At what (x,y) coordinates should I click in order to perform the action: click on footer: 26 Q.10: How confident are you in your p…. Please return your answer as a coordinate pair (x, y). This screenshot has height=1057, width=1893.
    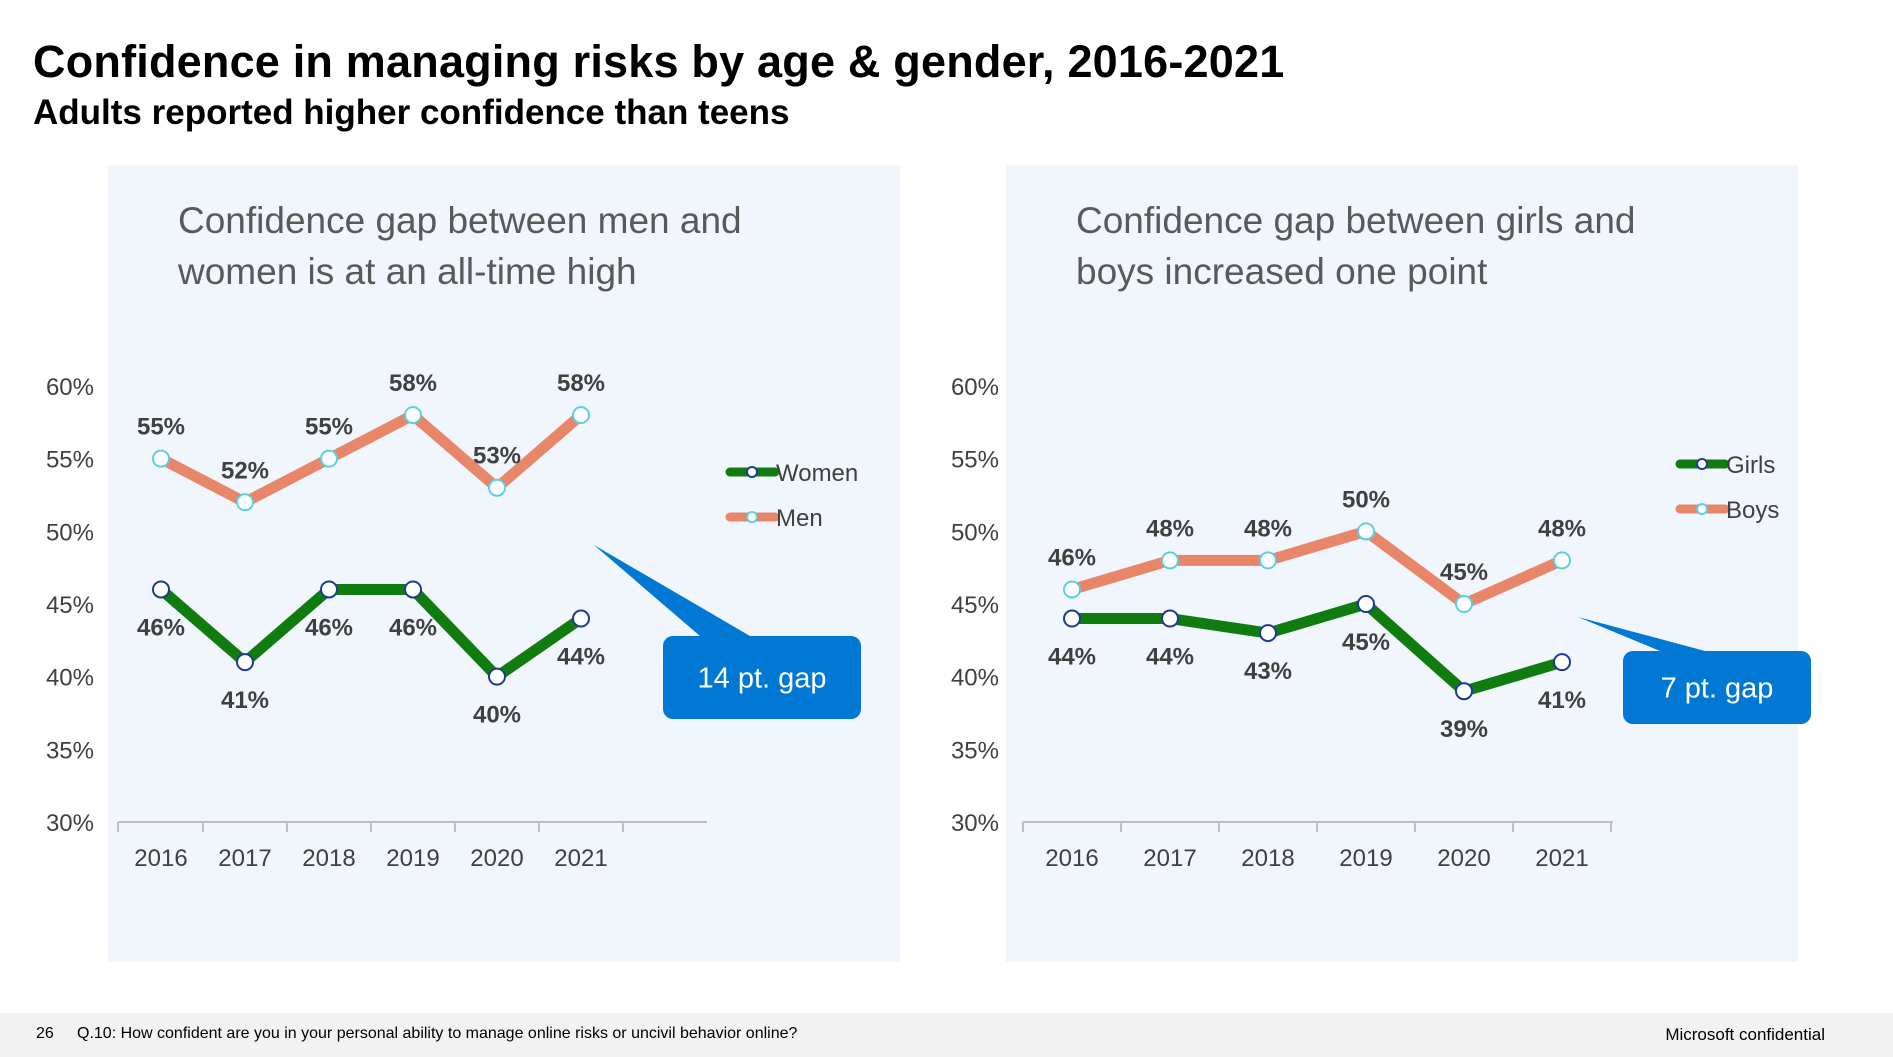
    Looking at the image, I should click on (946, 1035).